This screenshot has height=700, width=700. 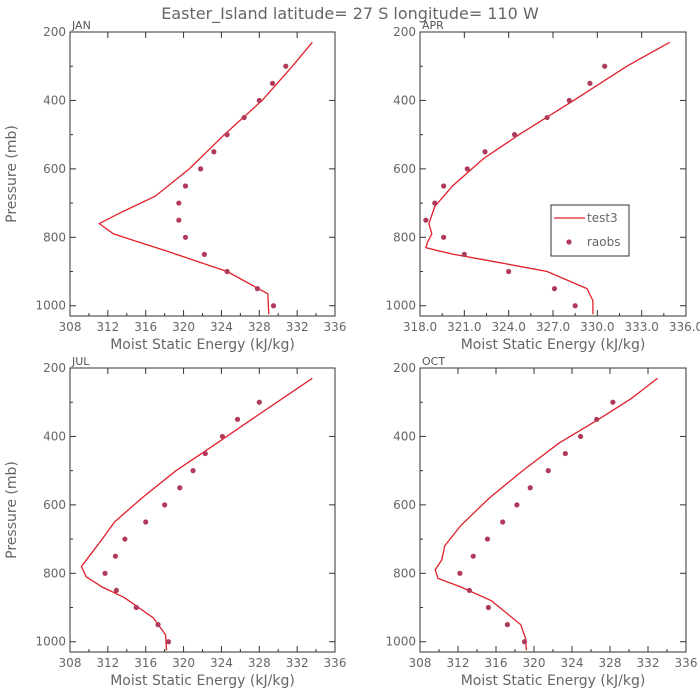 I want to click on panel-label-oct: OCT, so click(x=433, y=361).